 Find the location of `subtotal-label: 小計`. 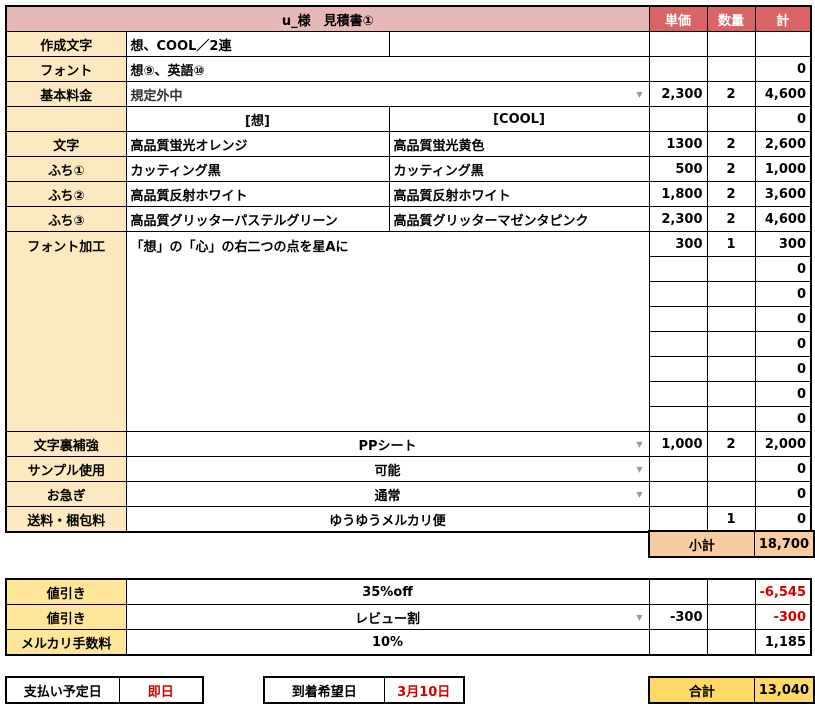

subtotal-label: 小計 is located at coordinates (701, 544).